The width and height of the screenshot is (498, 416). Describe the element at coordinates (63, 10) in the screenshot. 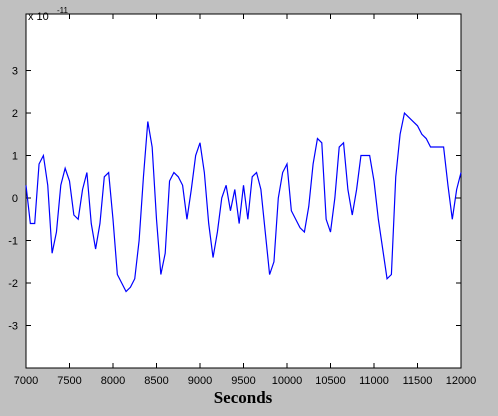

I see `y-multiplier-exponent: -11` at that location.